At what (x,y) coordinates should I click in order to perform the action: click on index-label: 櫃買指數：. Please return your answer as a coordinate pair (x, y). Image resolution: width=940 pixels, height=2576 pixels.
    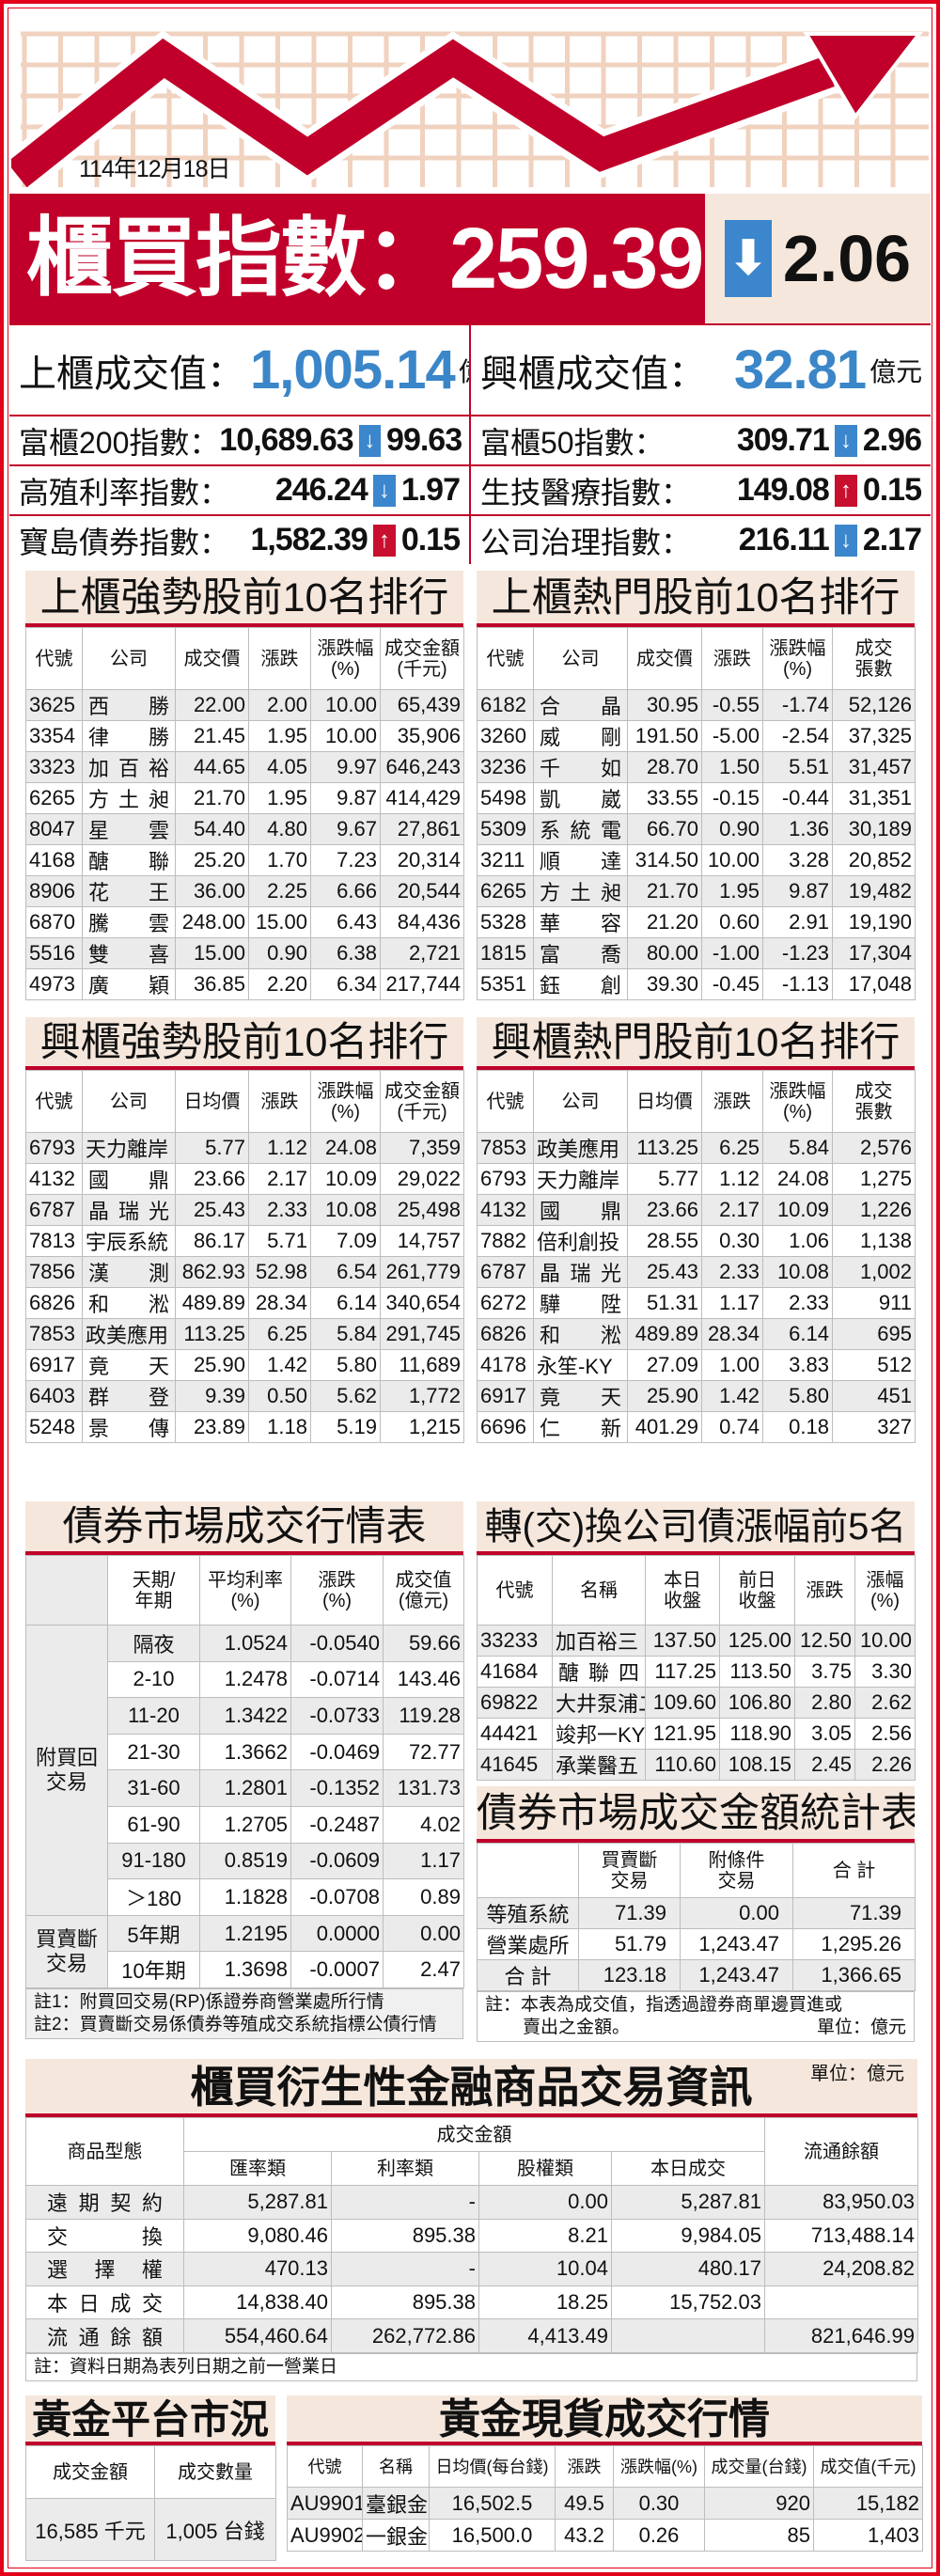
    Looking at the image, I should click on (238, 259).